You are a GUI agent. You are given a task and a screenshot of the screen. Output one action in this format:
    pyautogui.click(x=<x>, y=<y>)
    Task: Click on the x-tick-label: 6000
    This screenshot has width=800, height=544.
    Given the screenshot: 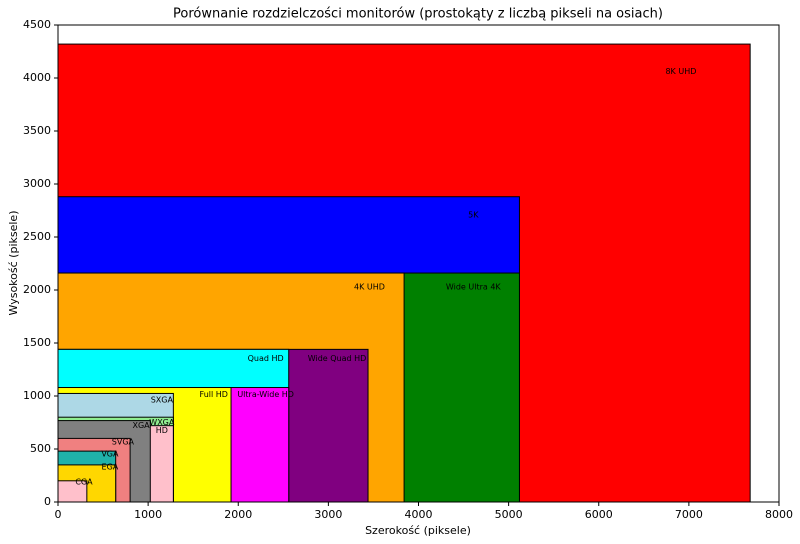 What is the action you would take?
    pyautogui.click(x=599, y=514)
    